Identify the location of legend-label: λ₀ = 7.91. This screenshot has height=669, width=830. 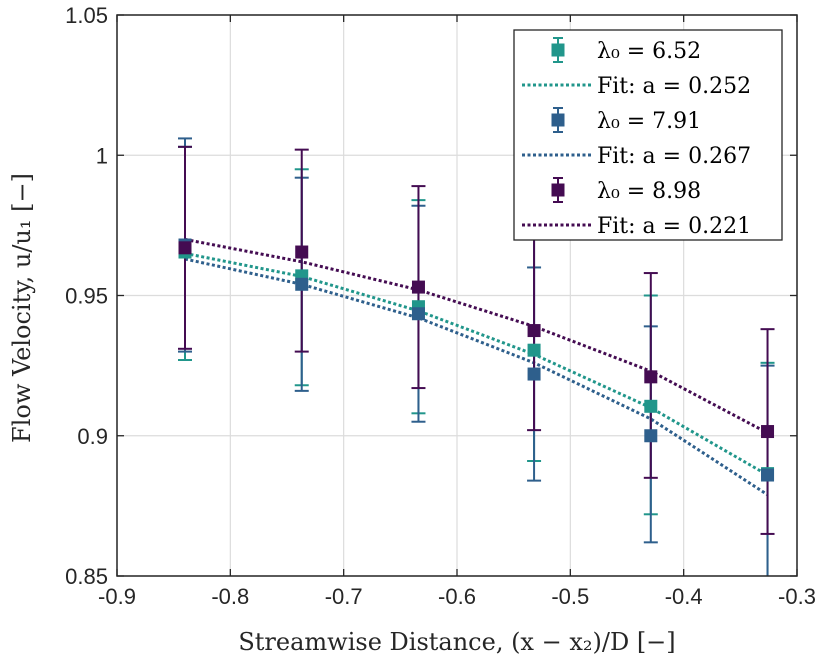
(649, 121).